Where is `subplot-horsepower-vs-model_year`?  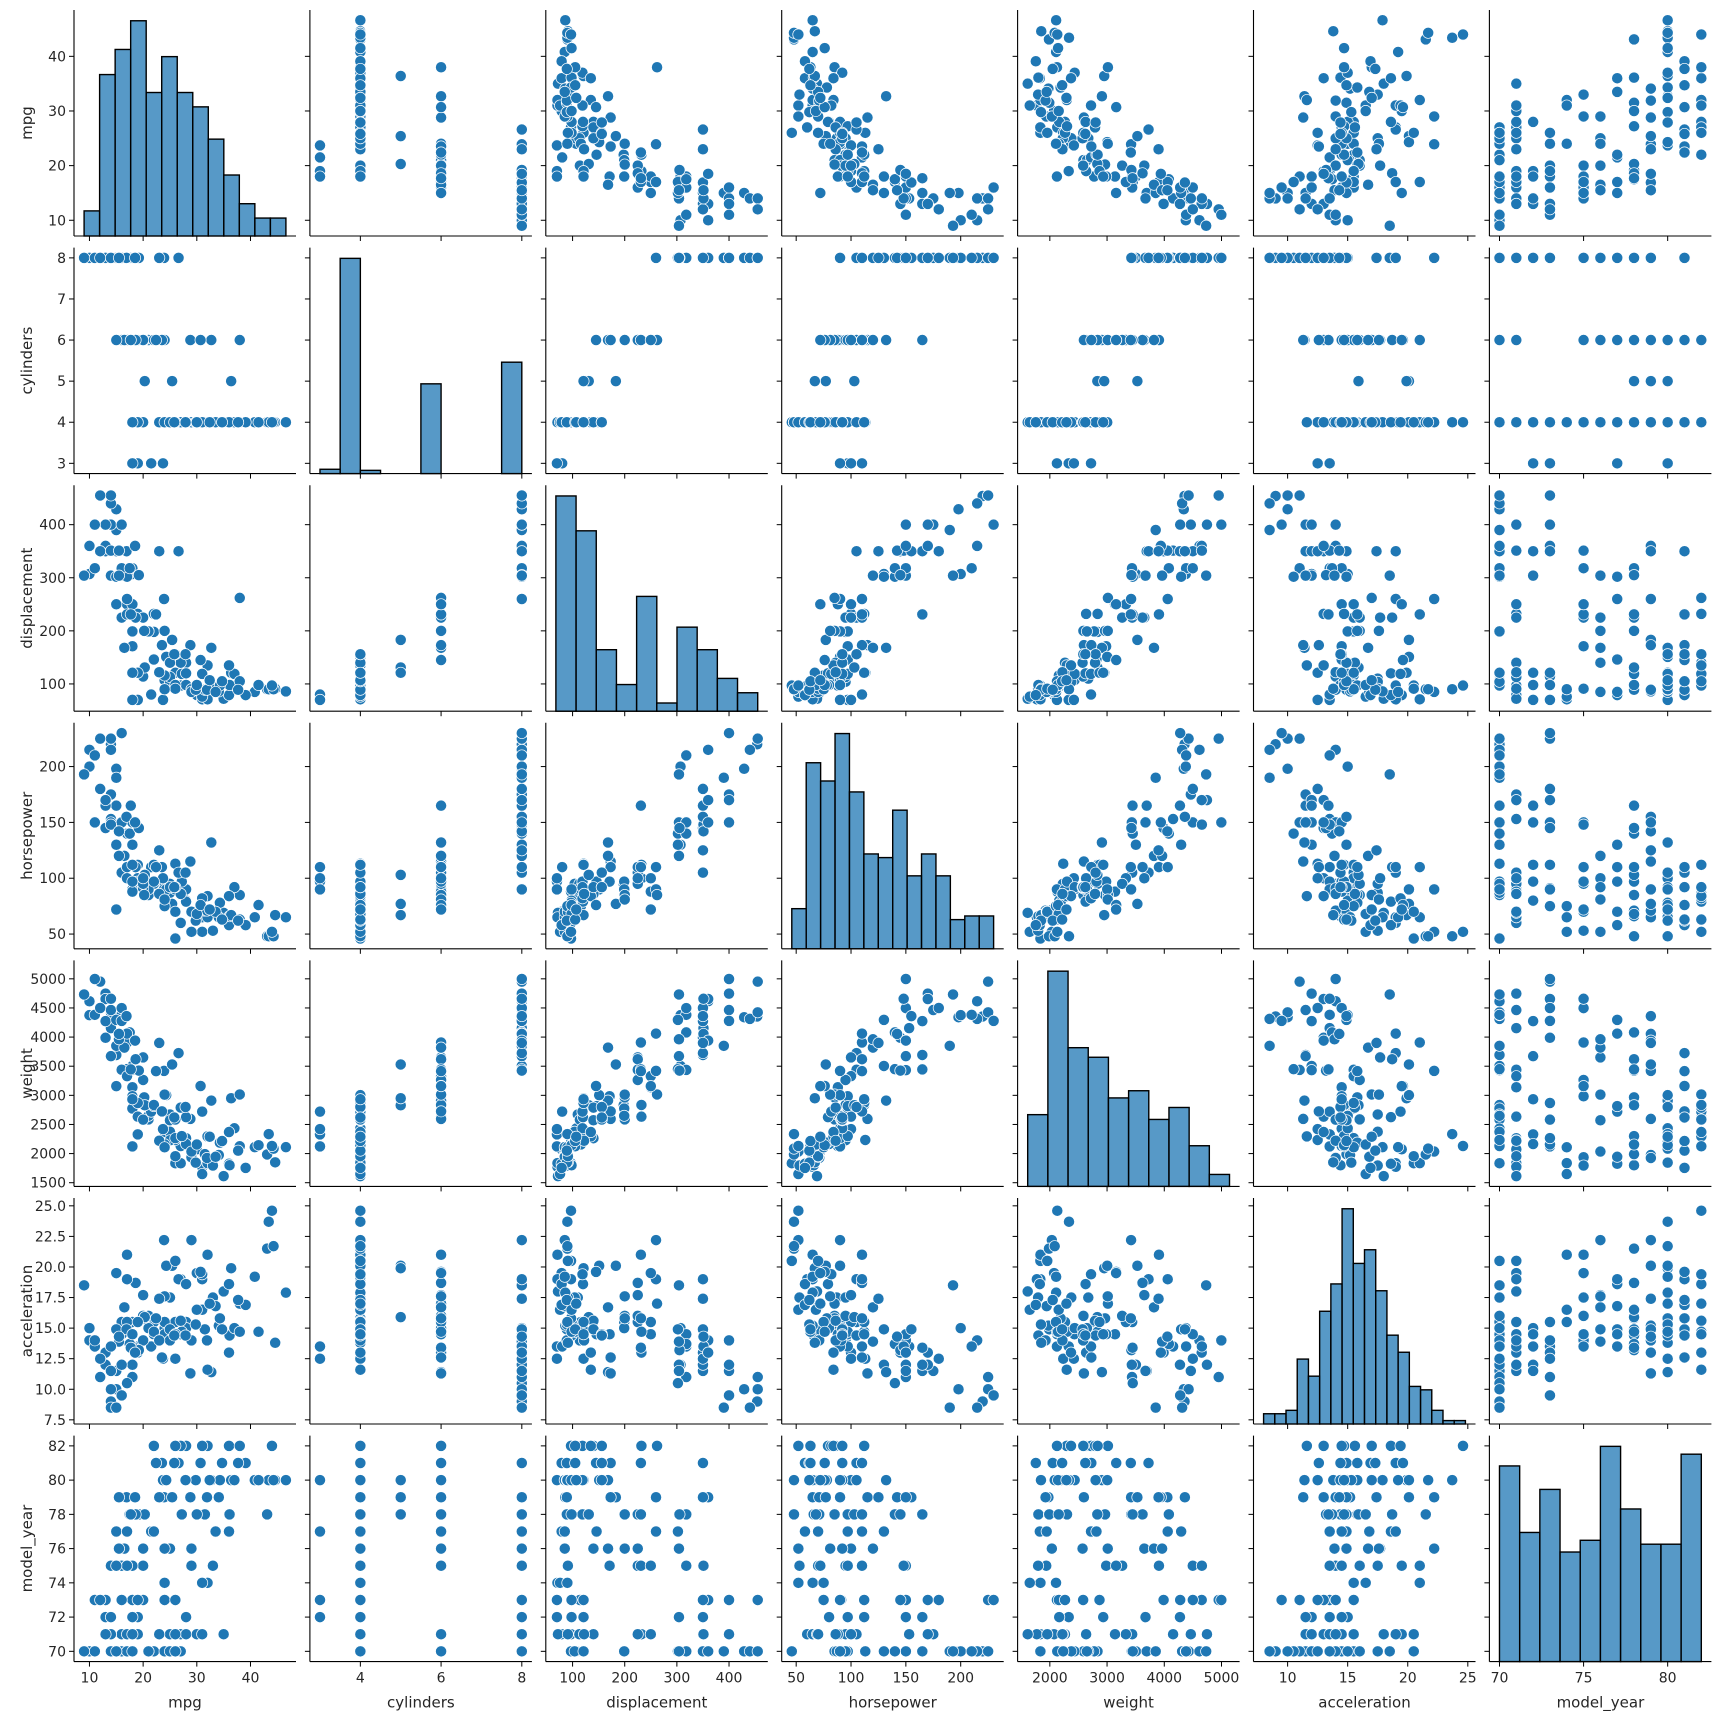
subplot-horsepower-vs-model_year is located at coordinates (1598, 838).